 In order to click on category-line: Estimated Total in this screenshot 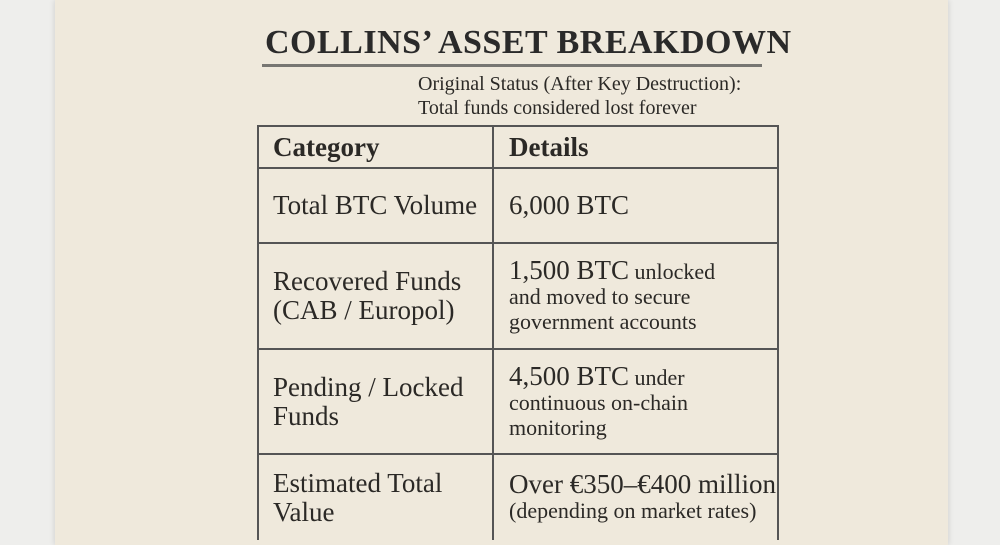, I will do `click(358, 482)`.